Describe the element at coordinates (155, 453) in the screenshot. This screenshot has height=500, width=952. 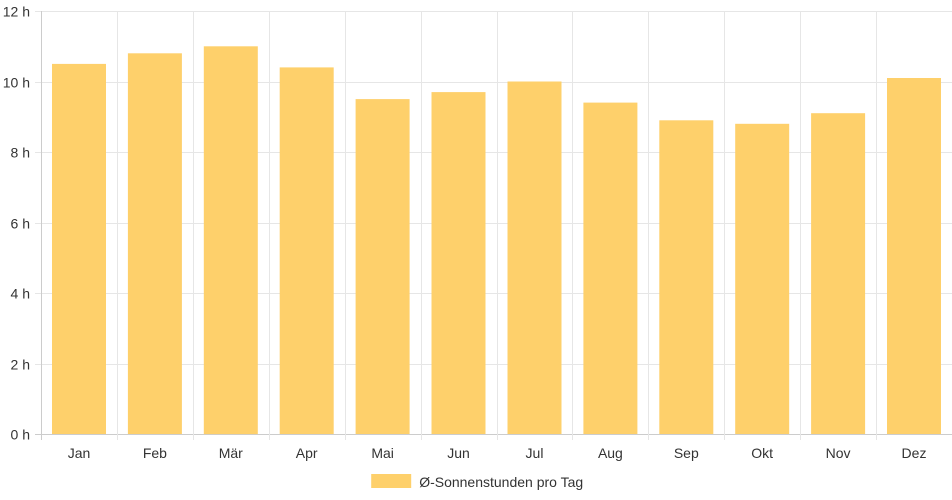
I see `x-tick-label: Feb` at that location.